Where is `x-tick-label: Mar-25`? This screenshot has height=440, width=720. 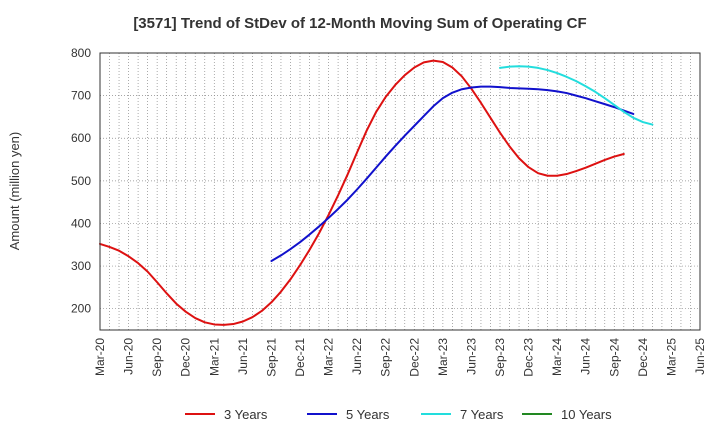
x-tick-label: Mar-25 is located at coordinates (671, 357).